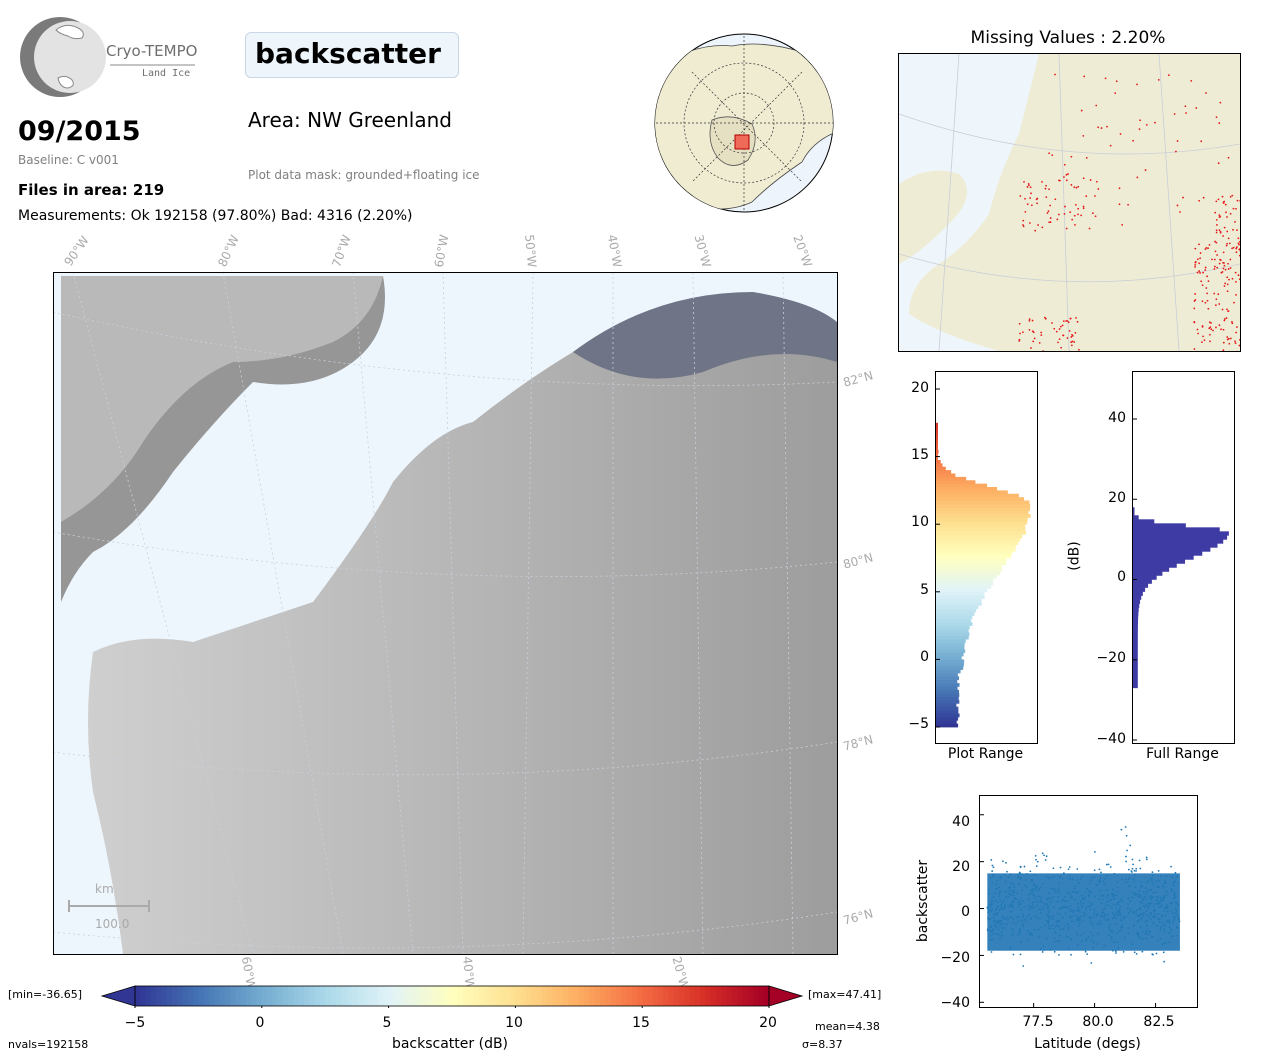  I want to click on full-range-histogram, so click(1183, 557).